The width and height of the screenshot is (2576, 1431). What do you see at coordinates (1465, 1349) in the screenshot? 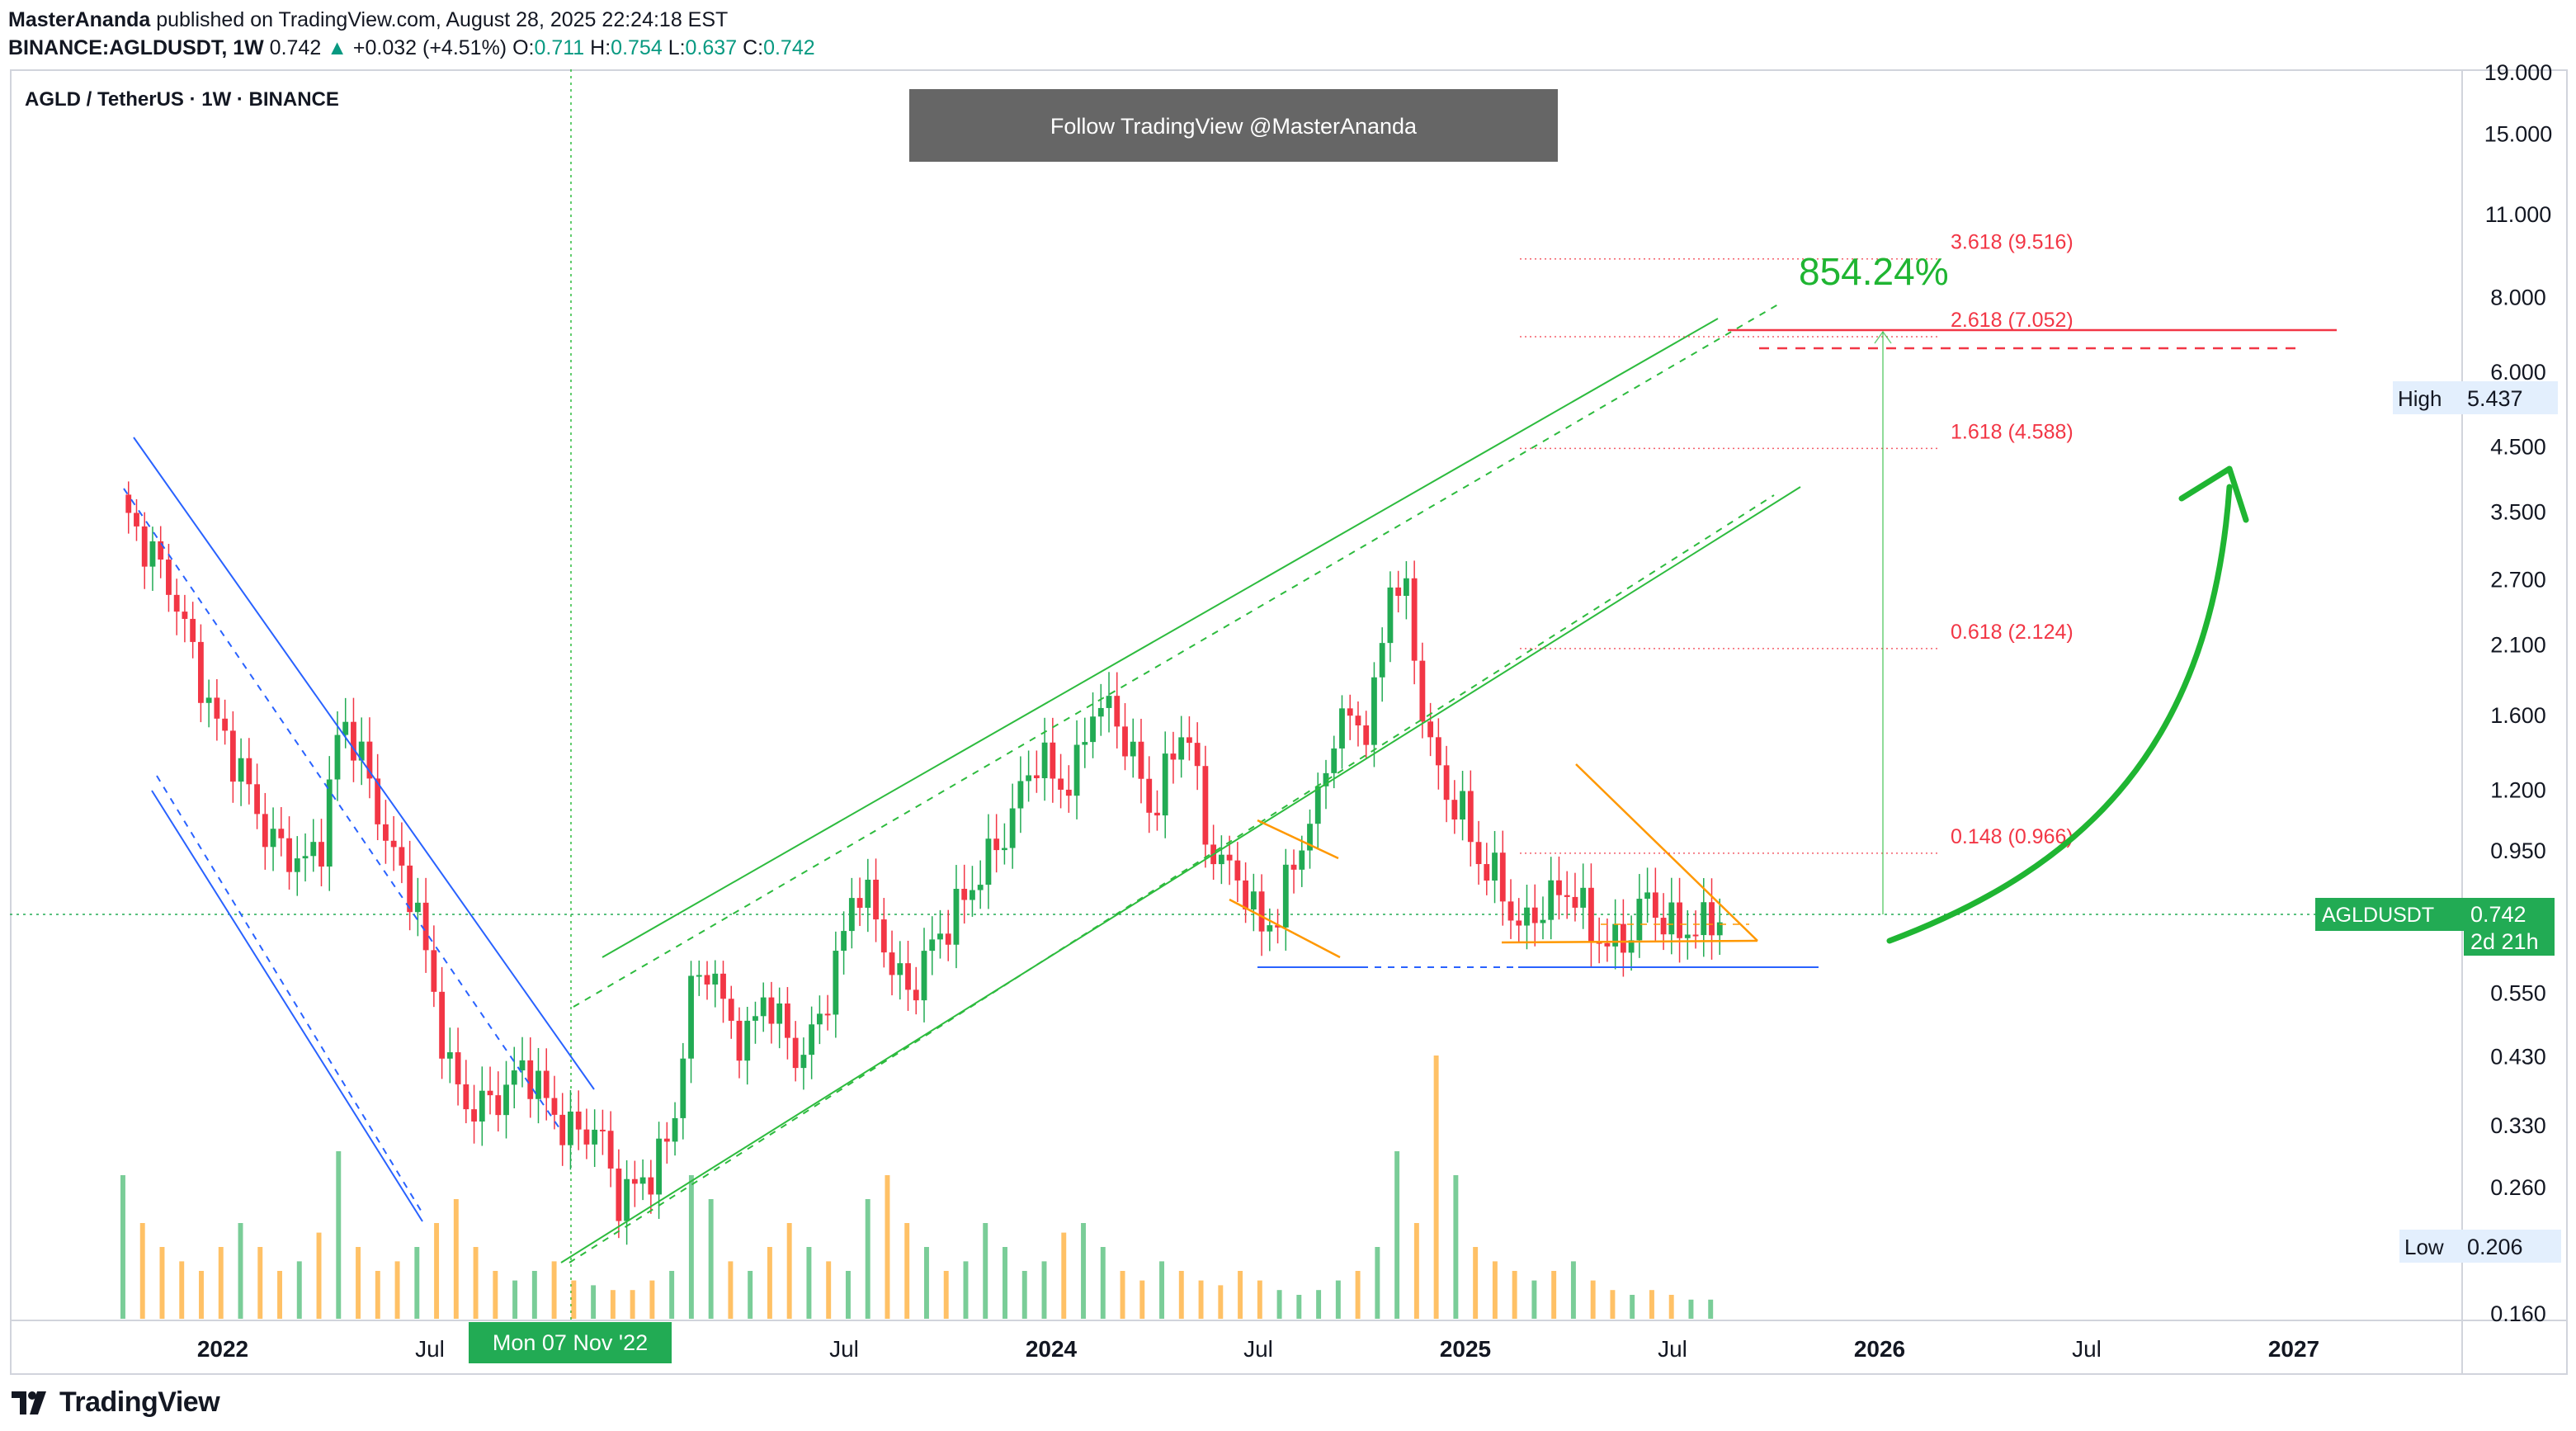
I see `time-tick-label: 2025` at bounding box center [1465, 1349].